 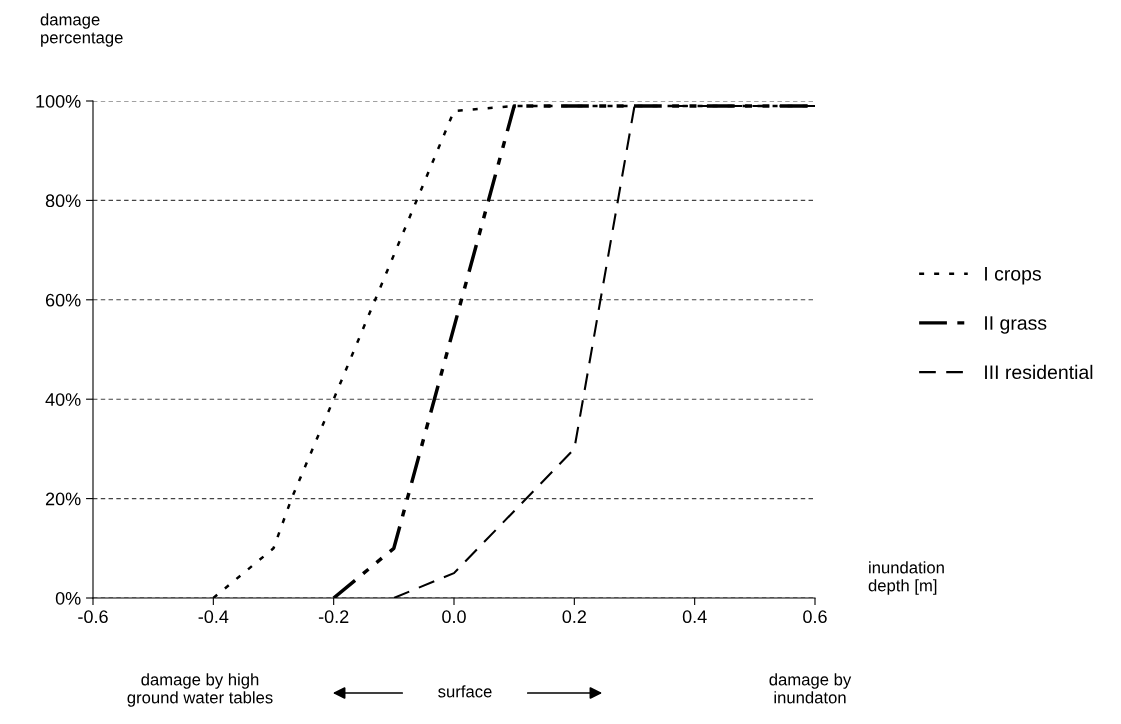 What do you see at coordinates (63, 499) in the screenshot?
I see `y-tick-label: 20%` at bounding box center [63, 499].